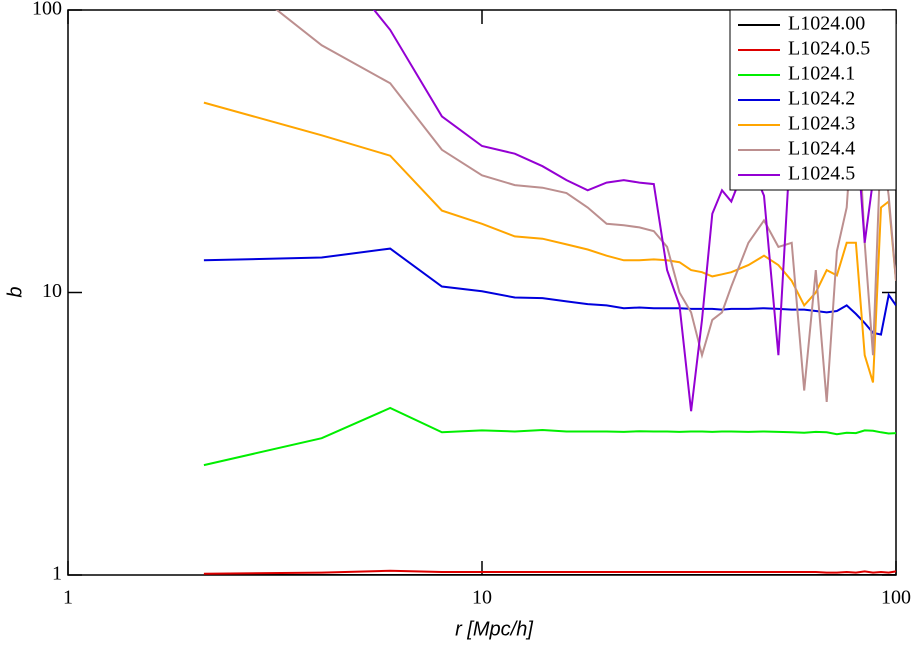 This screenshot has width=916, height=651. Describe the element at coordinates (821, 124) in the screenshot. I see `legend-label: L1024.3` at that location.